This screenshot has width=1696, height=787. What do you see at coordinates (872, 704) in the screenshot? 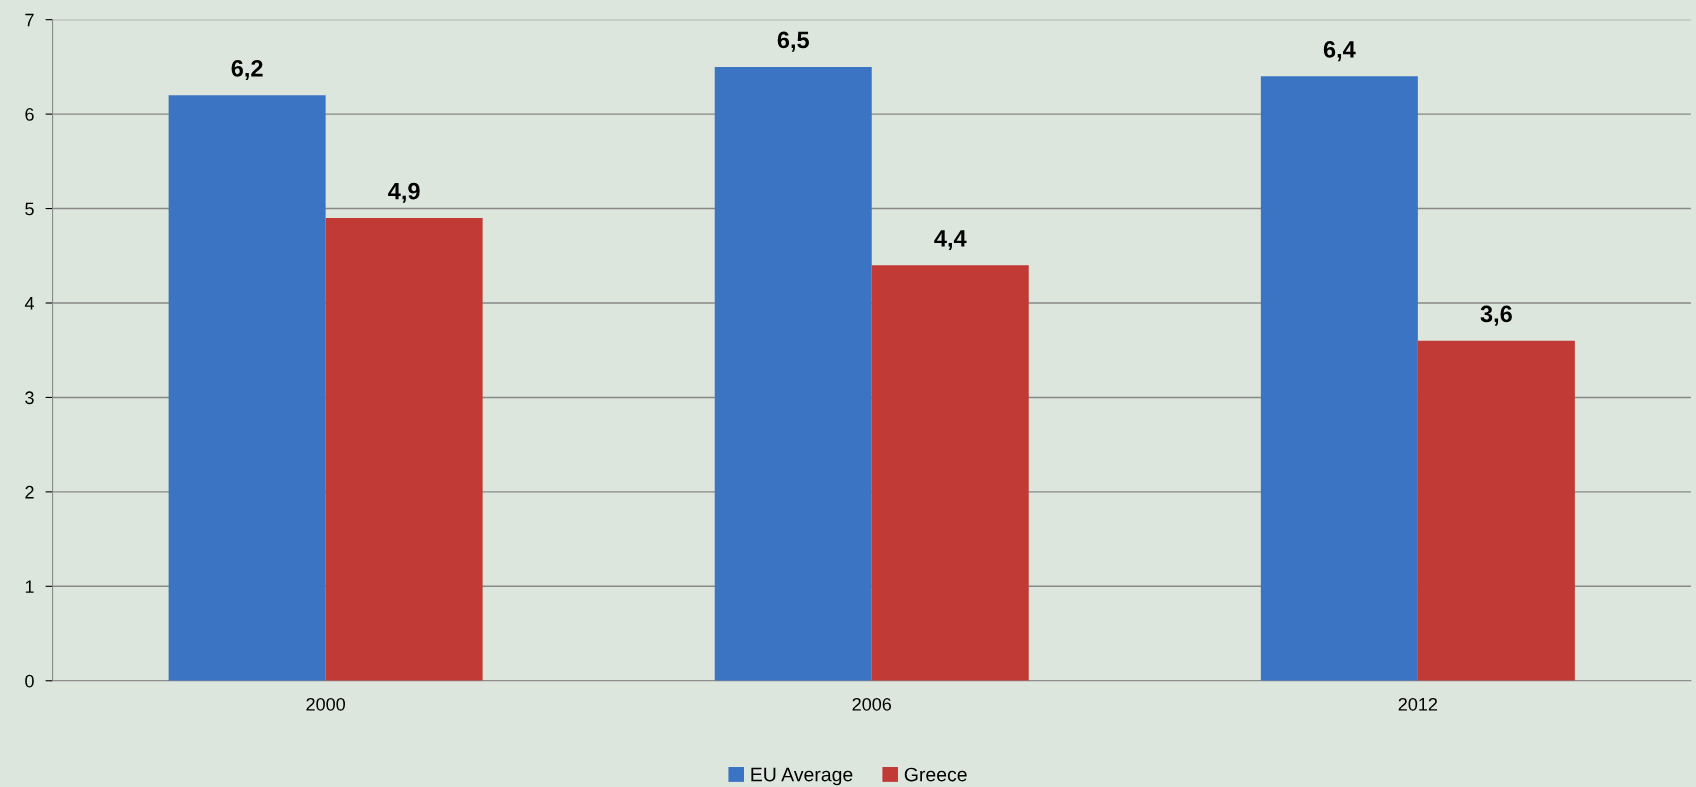
I see `x-tick-label: 2006` at bounding box center [872, 704].